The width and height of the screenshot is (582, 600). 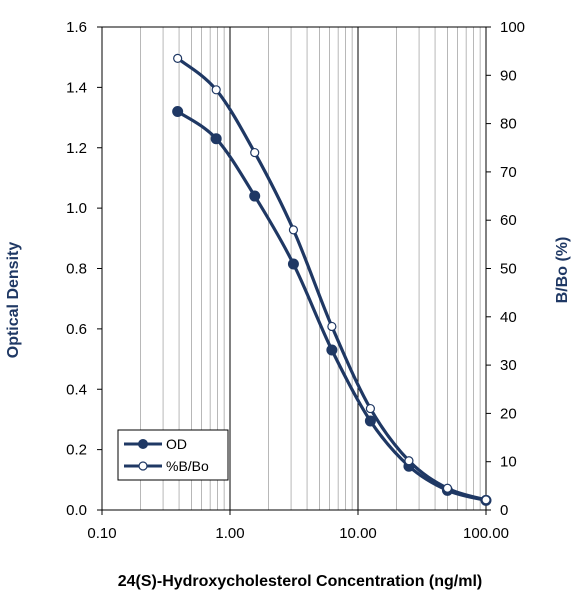 What do you see at coordinates (76, 269) in the screenshot?
I see `y-tick-label: 0.8` at bounding box center [76, 269].